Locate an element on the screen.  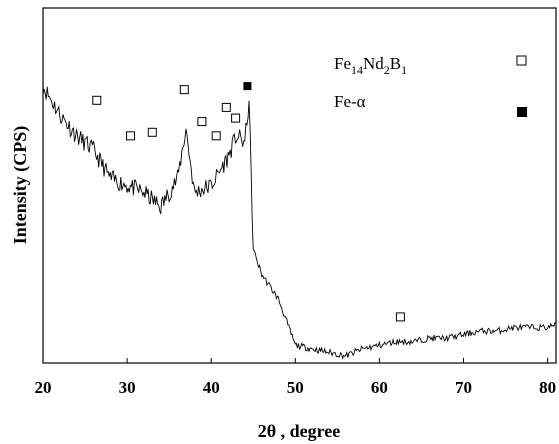
x-tick-label-20: 20 is located at coordinates (43, 387).